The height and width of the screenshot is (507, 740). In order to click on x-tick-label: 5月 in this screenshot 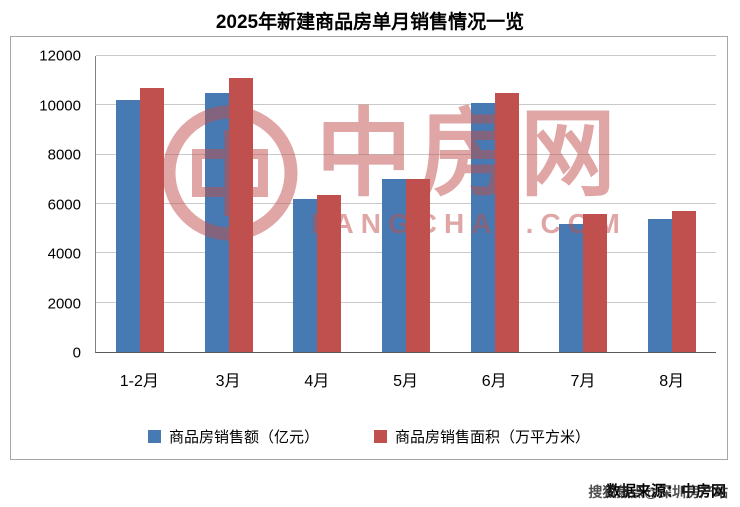, I will do `click(405, 381)`.